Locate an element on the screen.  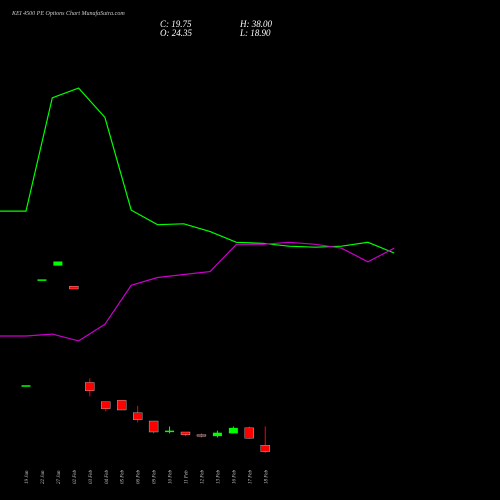
candle-03-feb is located at coordinates (90, 387).